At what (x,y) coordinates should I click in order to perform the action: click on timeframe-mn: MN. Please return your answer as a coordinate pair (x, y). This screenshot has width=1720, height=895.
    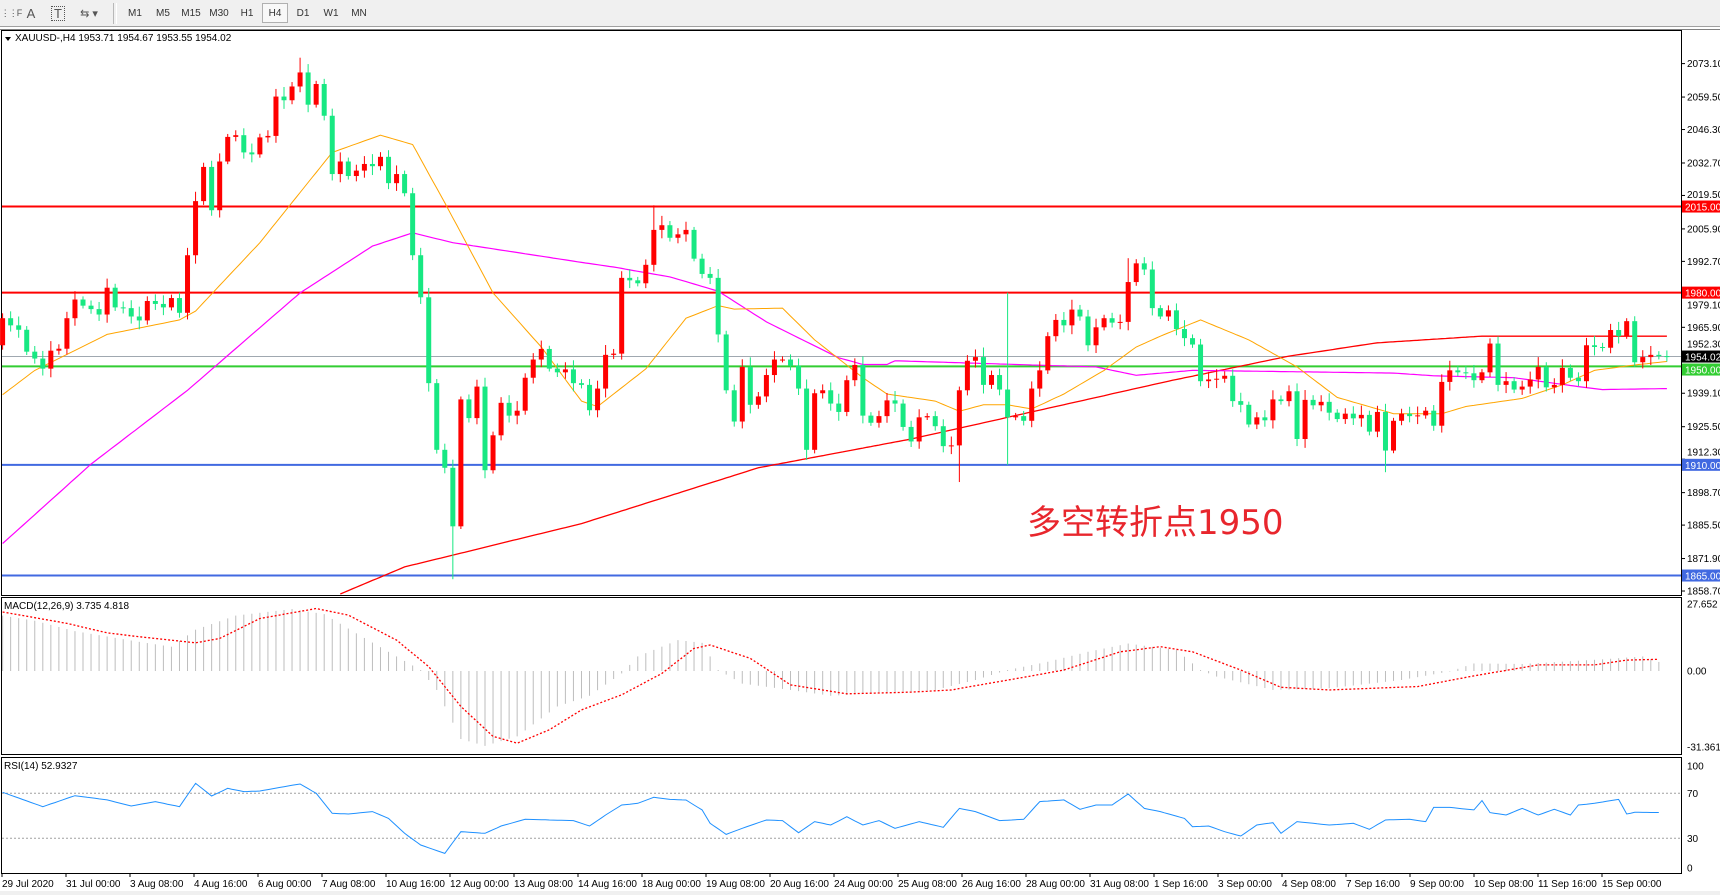
    Looking at the image, I should click on (359, 13).